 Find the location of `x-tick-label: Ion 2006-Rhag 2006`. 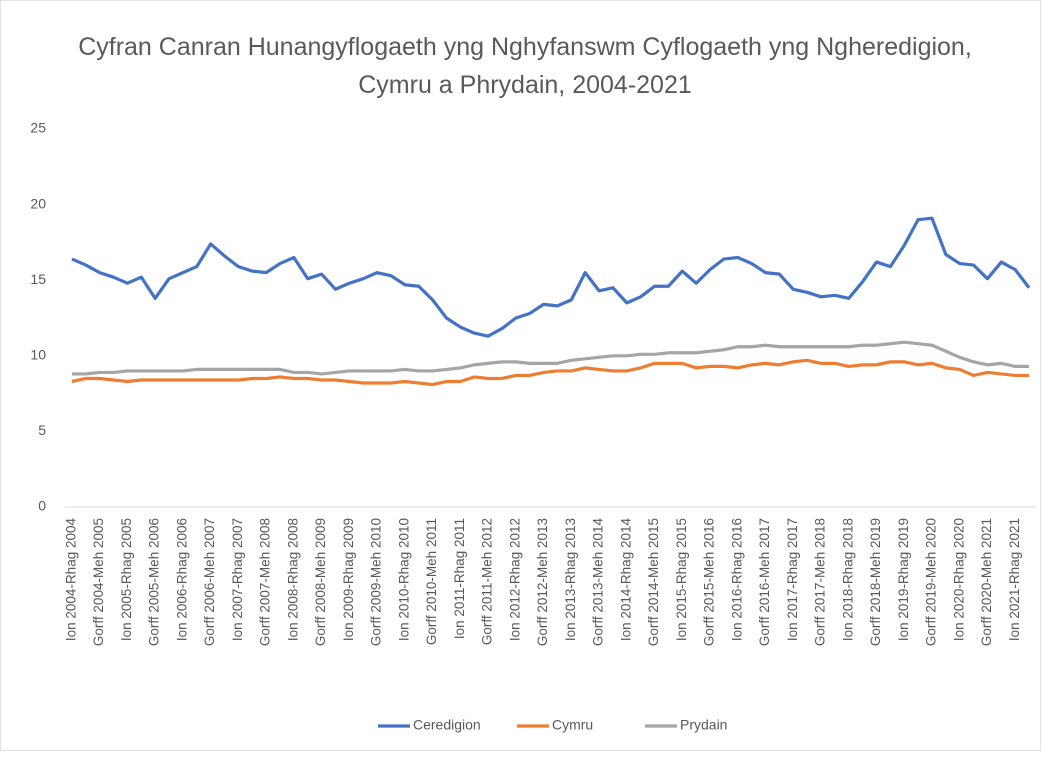

x-tick-label: Ion 2006-Rhag 2006 is located at coordinates (181, 579).